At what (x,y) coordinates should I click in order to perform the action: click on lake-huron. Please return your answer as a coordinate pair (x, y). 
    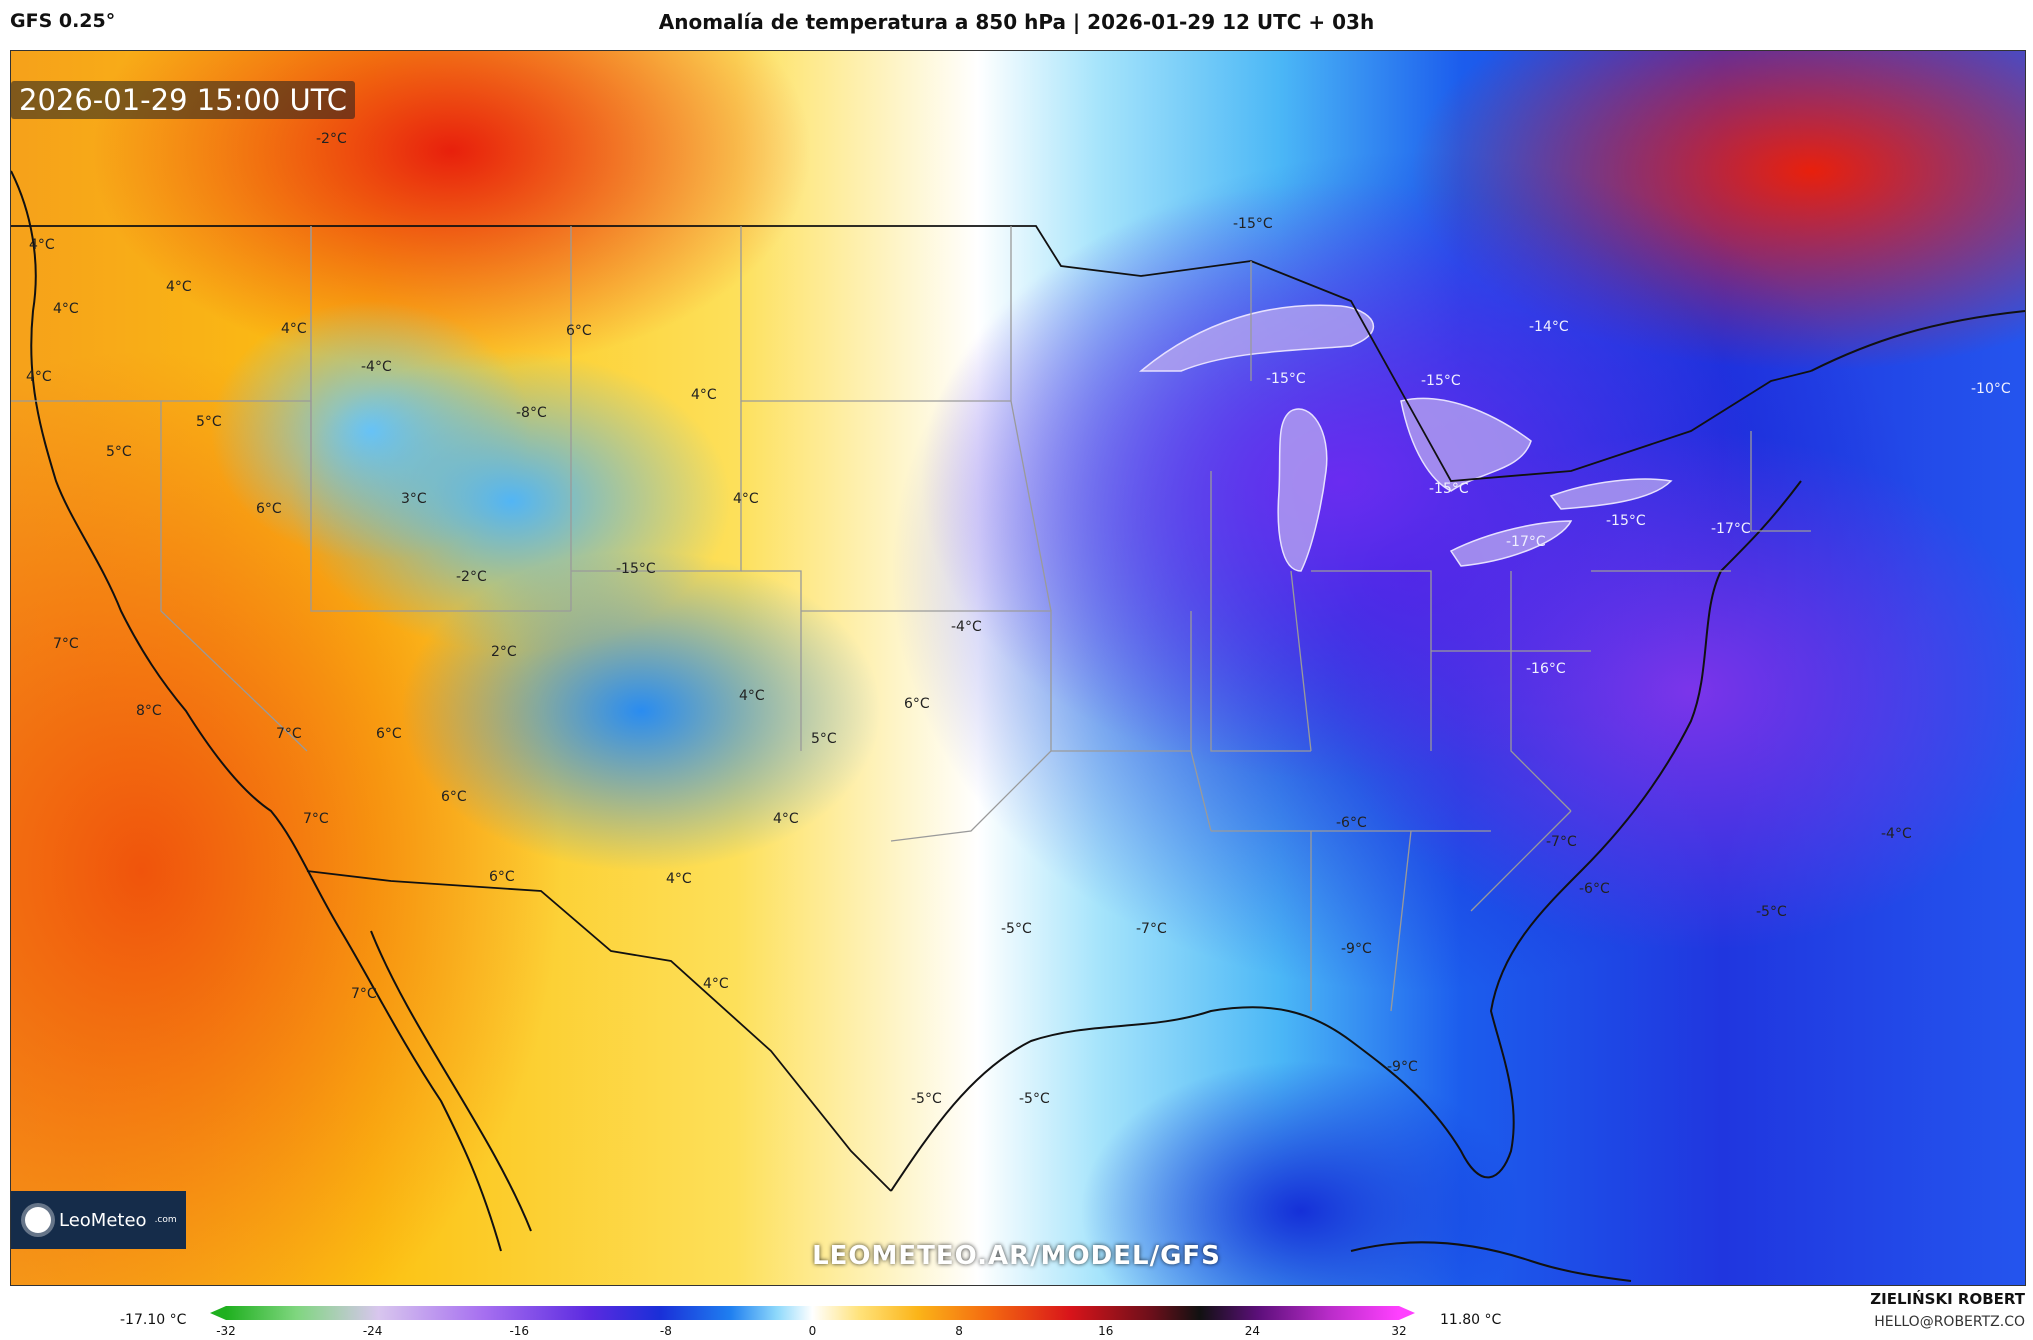
    Looking at the image, I should click on (1466, 444).